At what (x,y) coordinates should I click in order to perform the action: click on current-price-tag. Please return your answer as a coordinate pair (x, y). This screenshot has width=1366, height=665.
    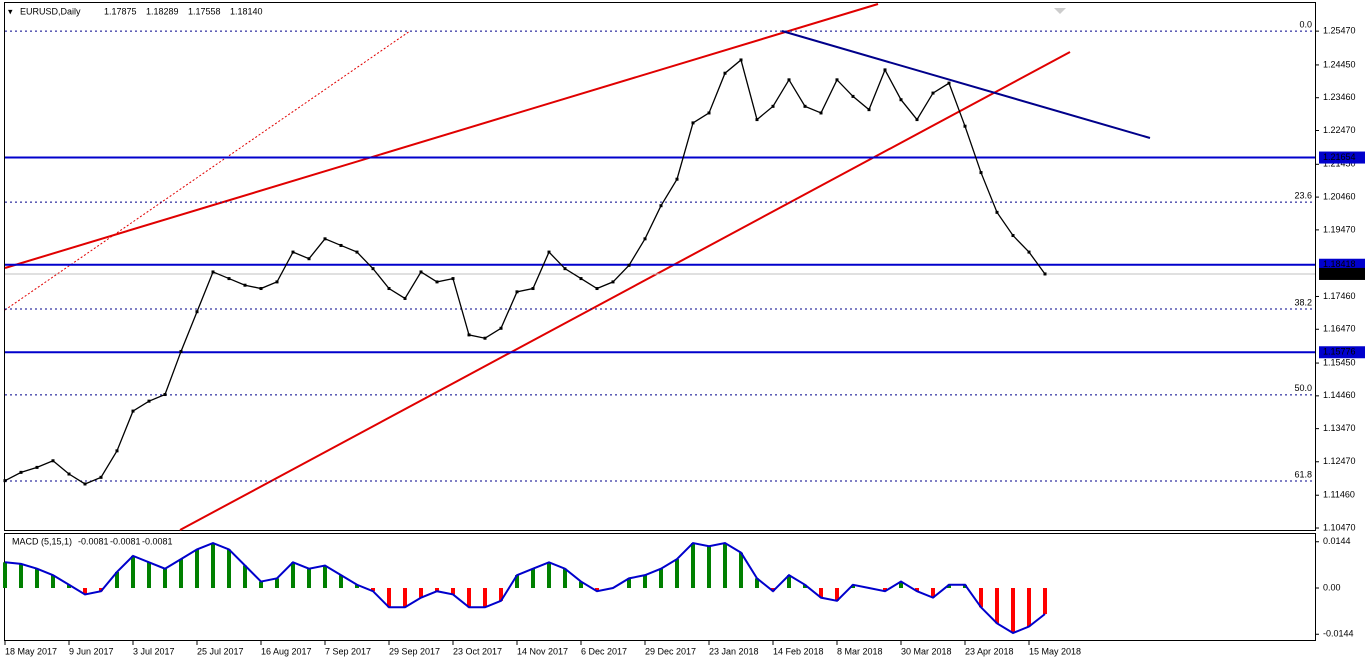
    Looking at the image, I should click on (1342, 273).